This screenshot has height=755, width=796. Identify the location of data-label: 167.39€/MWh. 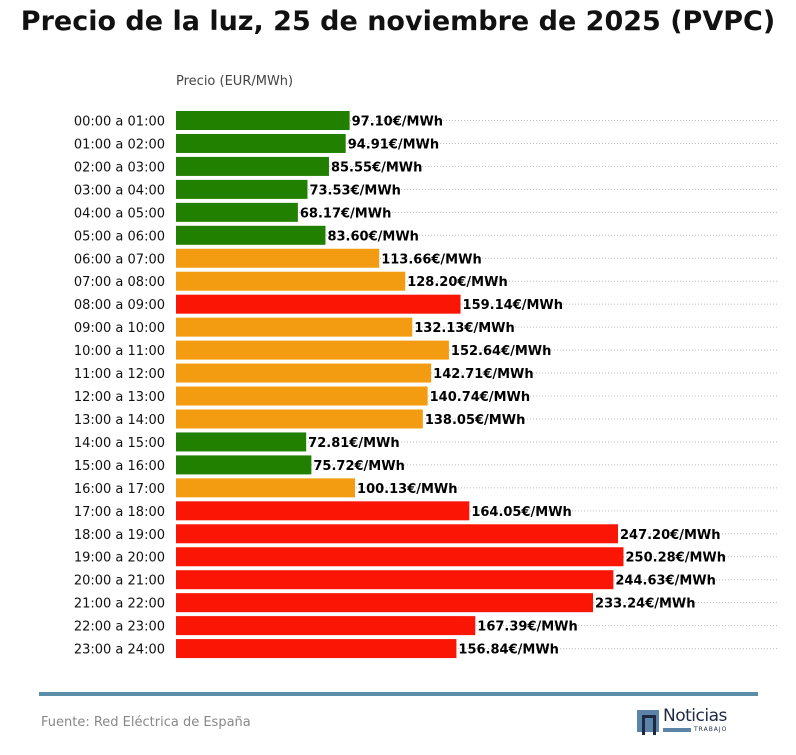
(527, 627).